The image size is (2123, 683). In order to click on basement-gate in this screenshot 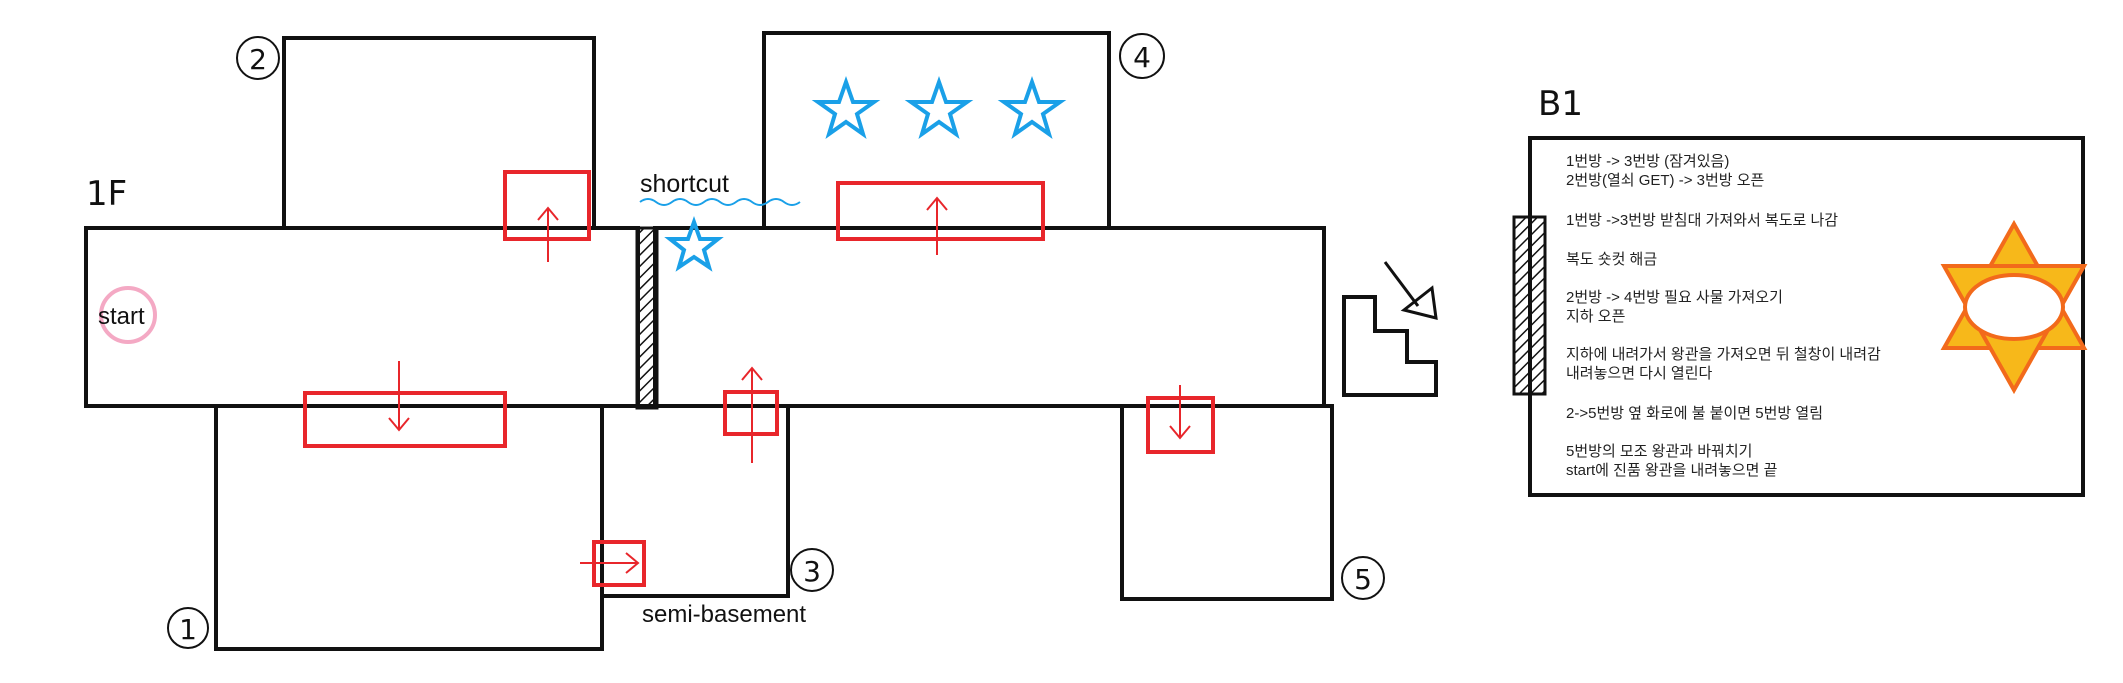, I will do `click(1529, 305)`.